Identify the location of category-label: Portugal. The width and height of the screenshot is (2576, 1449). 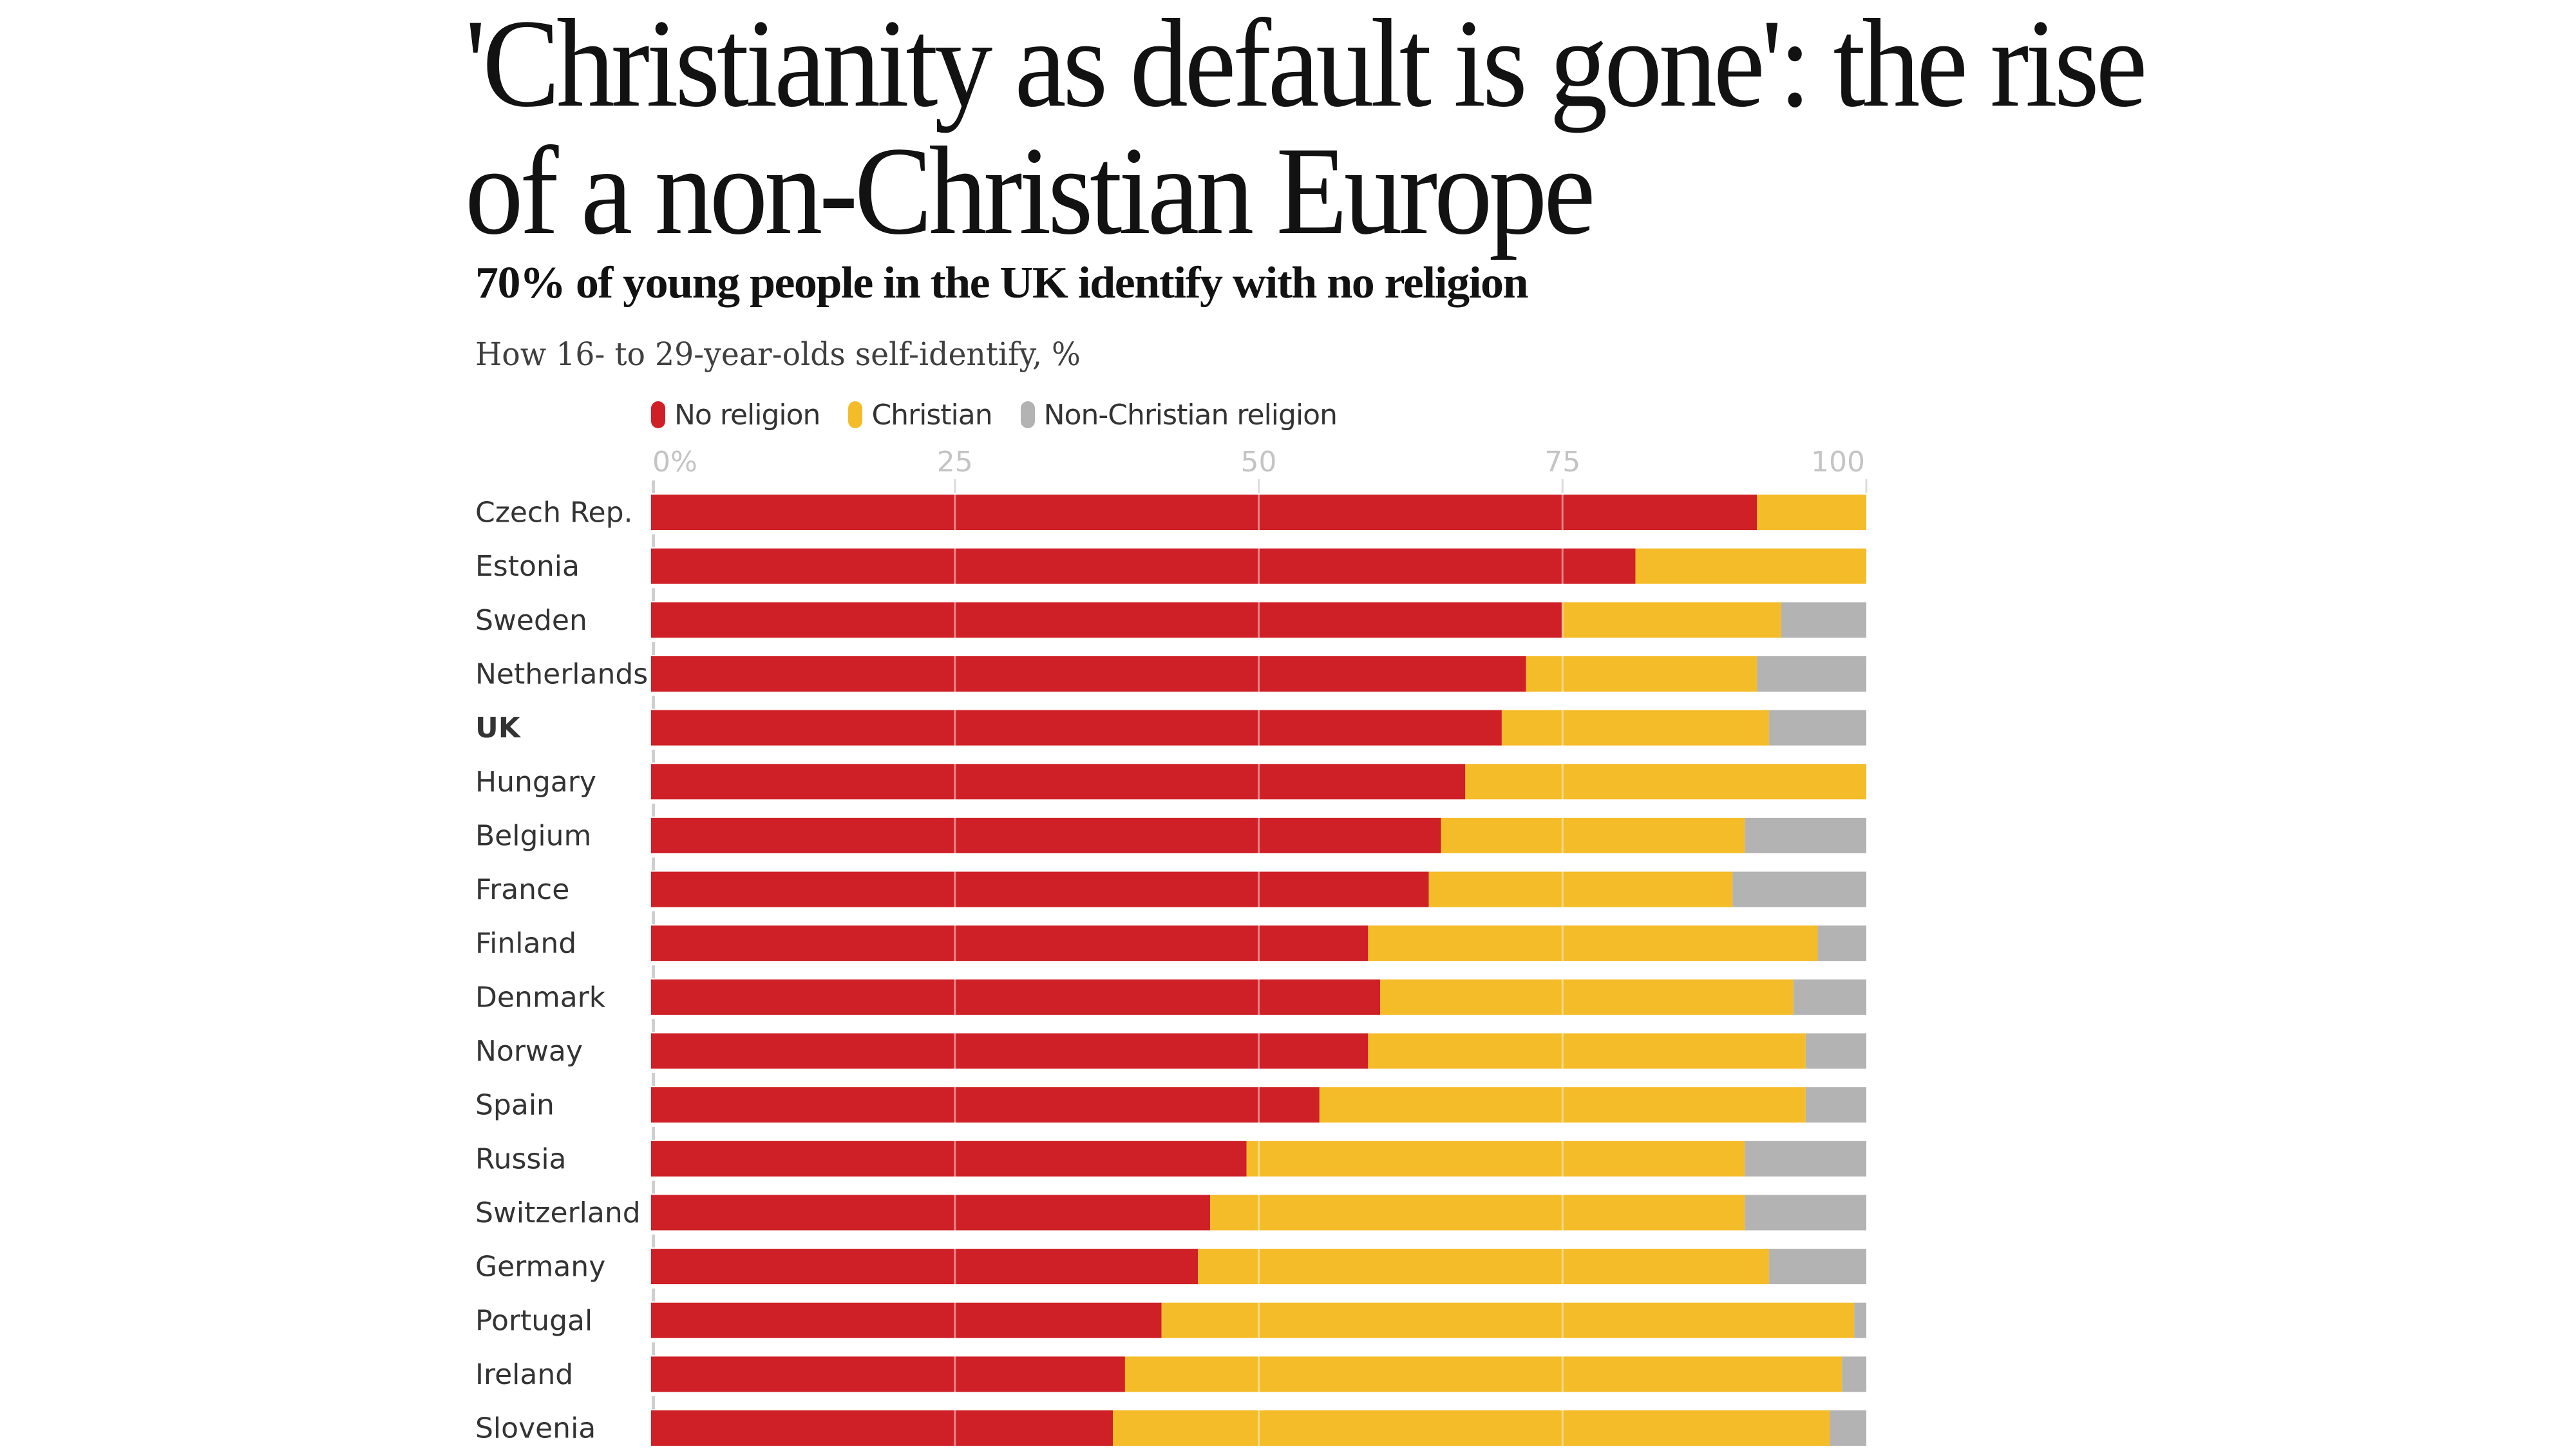
(533, 1320).